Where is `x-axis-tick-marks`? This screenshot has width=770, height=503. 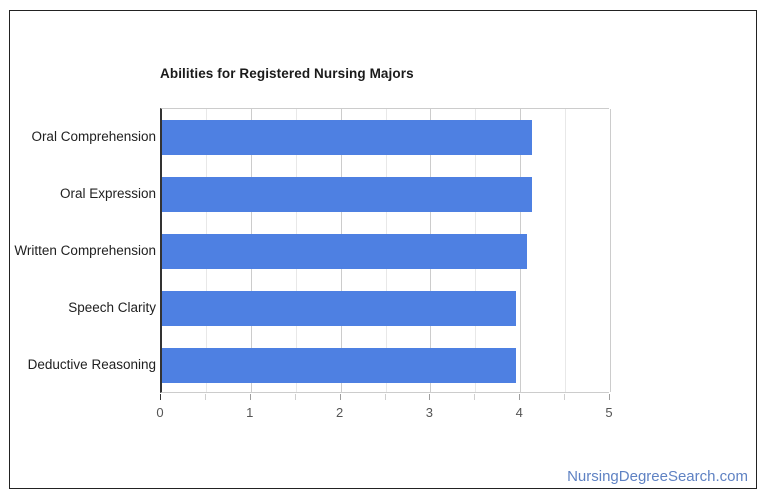 x-axis-tick-marks is located at coordinates (385, 397).